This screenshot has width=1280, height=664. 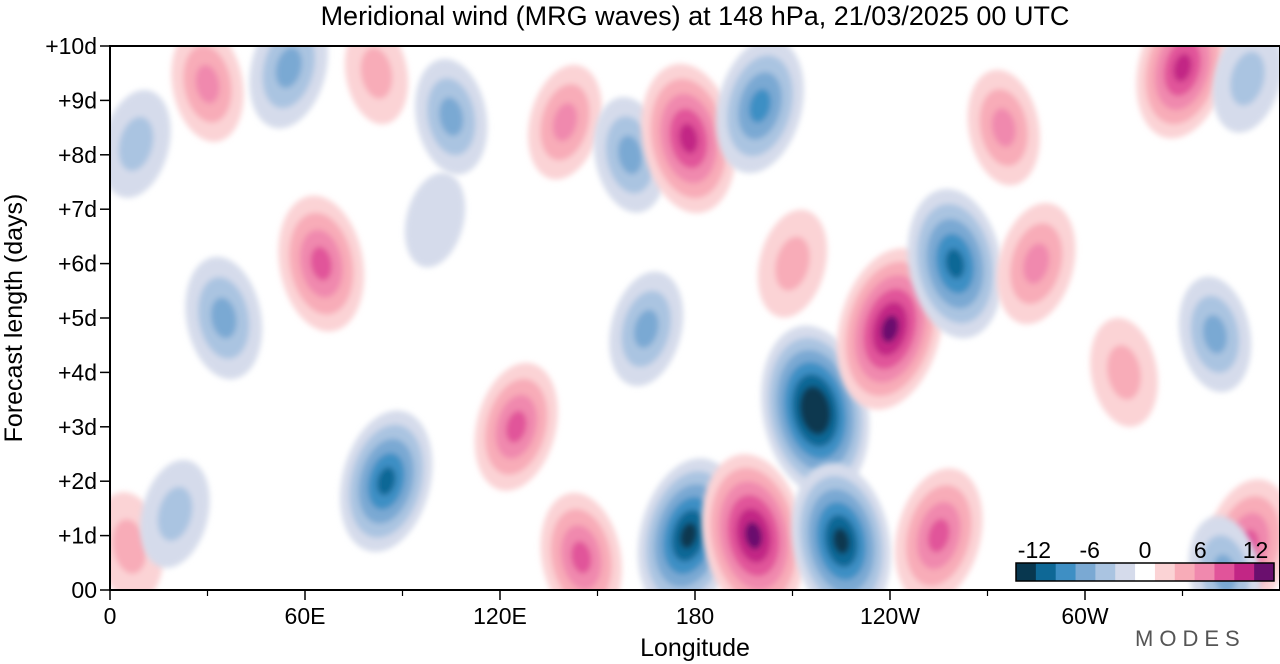 What do you see at coordinates (77, 536) in the screenshot?
I see `y-tick-label: +1d` at bounding box center [77, 536].